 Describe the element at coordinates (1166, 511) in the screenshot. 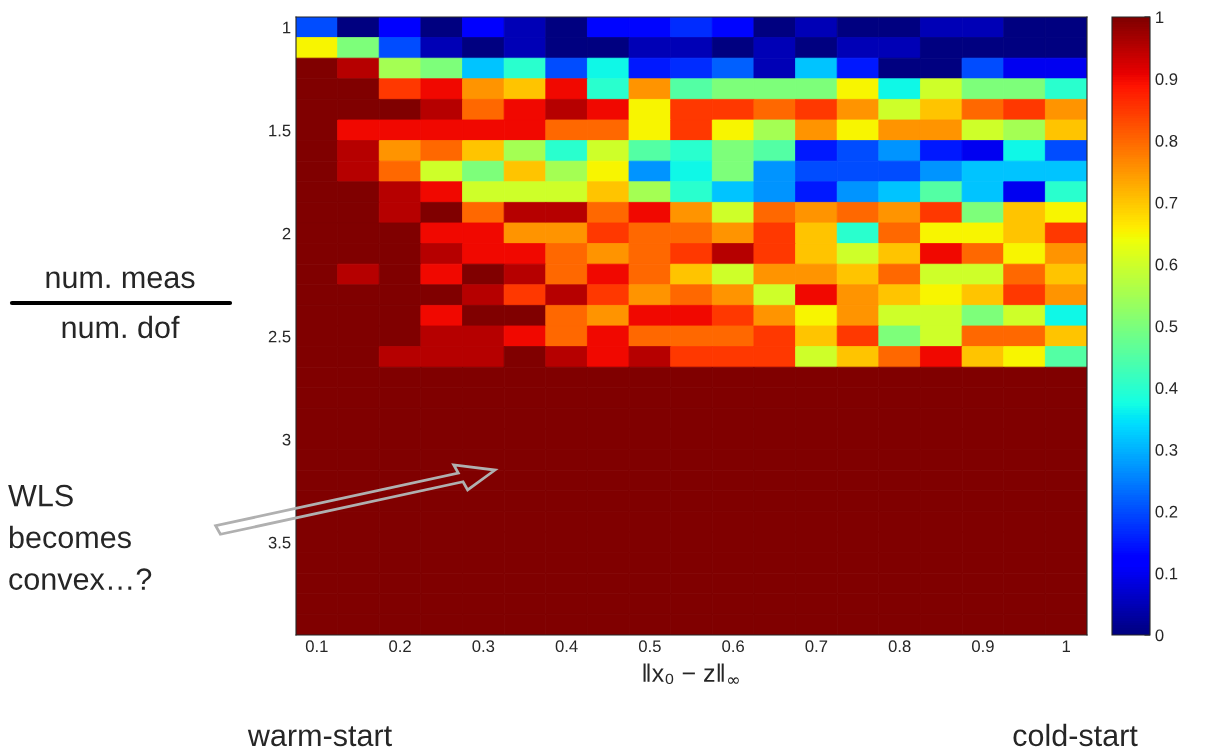

I see `color-bar-label: 0.2` at that location.